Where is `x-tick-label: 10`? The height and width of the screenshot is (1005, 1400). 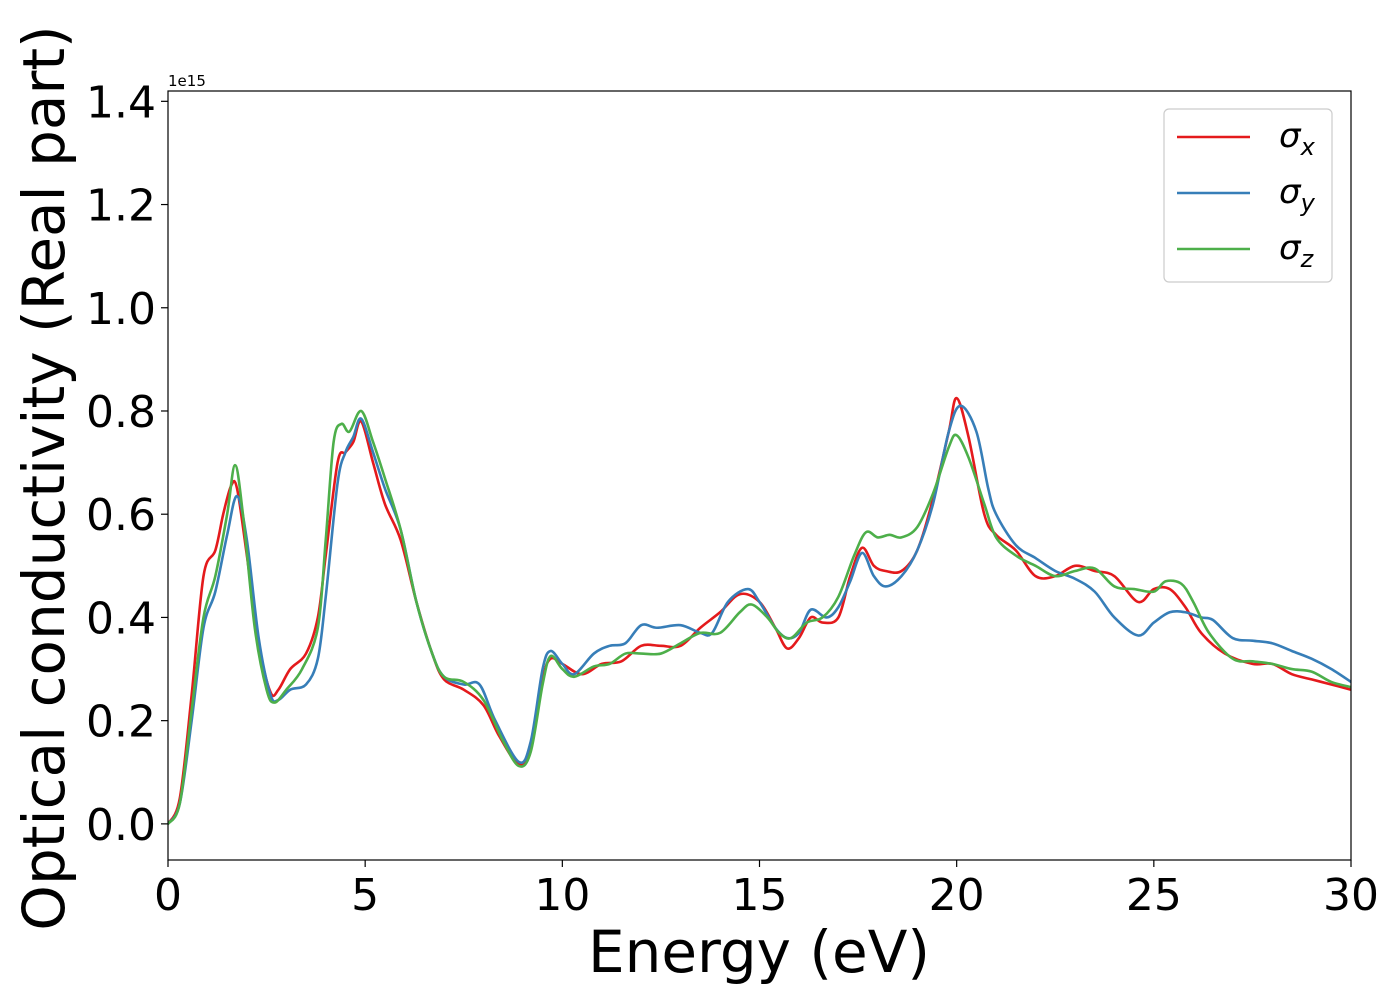
x-tick-label: 10 is located at coordinates (562, 895).